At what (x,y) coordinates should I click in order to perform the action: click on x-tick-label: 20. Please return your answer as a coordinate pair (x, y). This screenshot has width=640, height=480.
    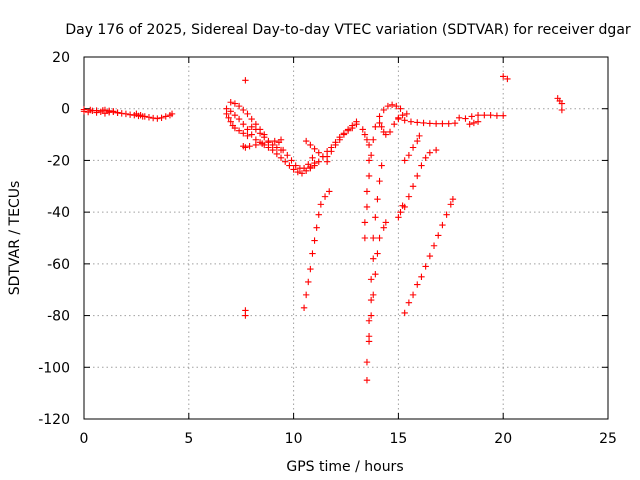
    Looking at the image, I should click on (503, 439).